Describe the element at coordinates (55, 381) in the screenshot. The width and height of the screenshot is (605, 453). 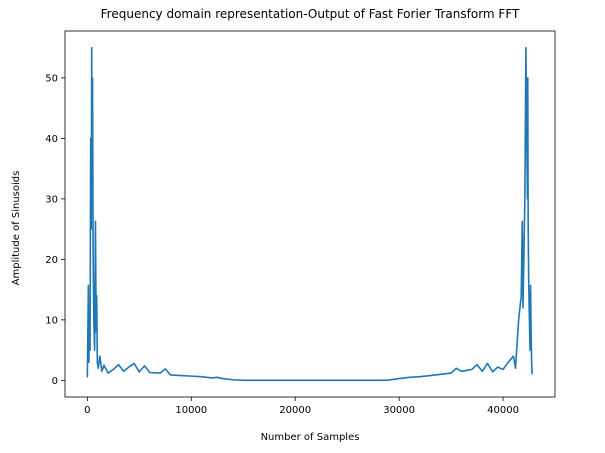
I see `y-tick-label: 0` at that location.